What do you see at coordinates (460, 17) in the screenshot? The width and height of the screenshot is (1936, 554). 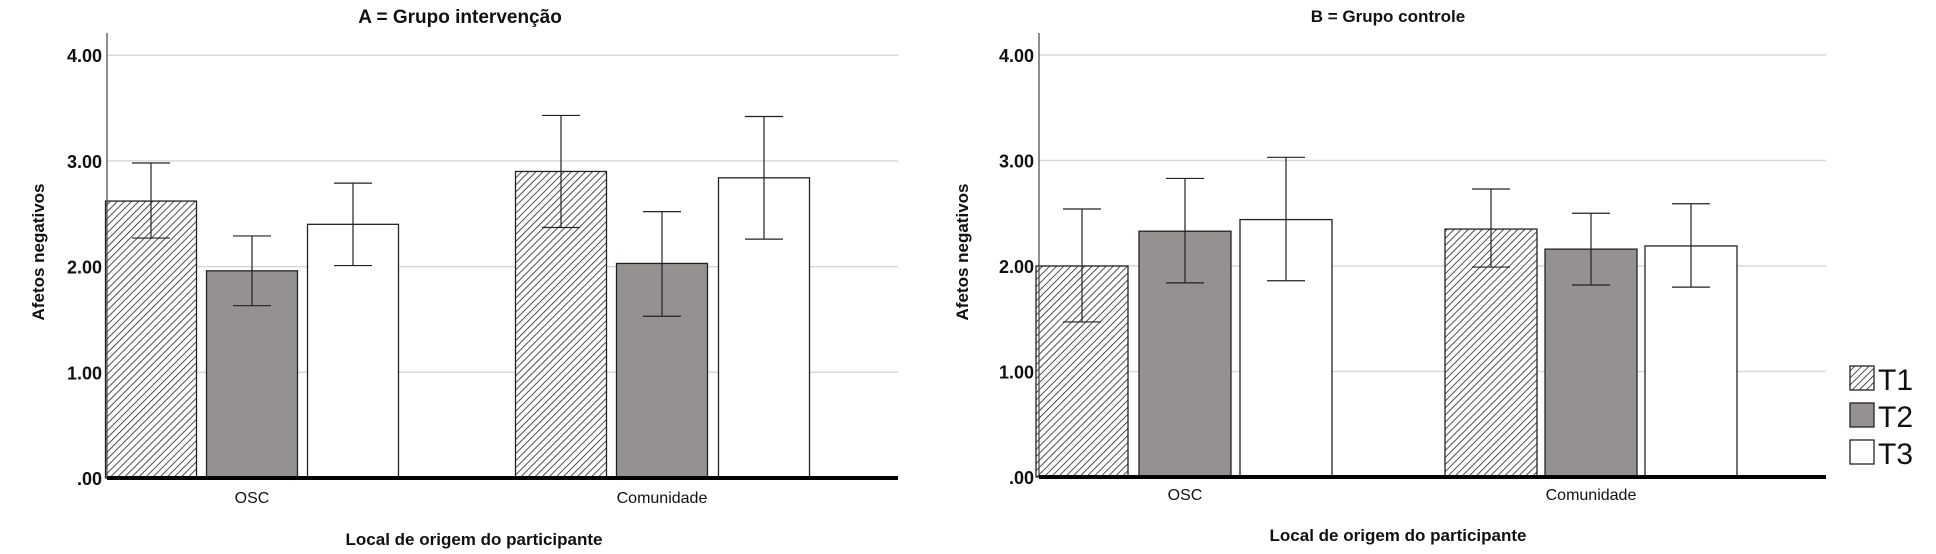 I see `chart-title: A = Grupo intervenção` at bounding box center [460, 17].